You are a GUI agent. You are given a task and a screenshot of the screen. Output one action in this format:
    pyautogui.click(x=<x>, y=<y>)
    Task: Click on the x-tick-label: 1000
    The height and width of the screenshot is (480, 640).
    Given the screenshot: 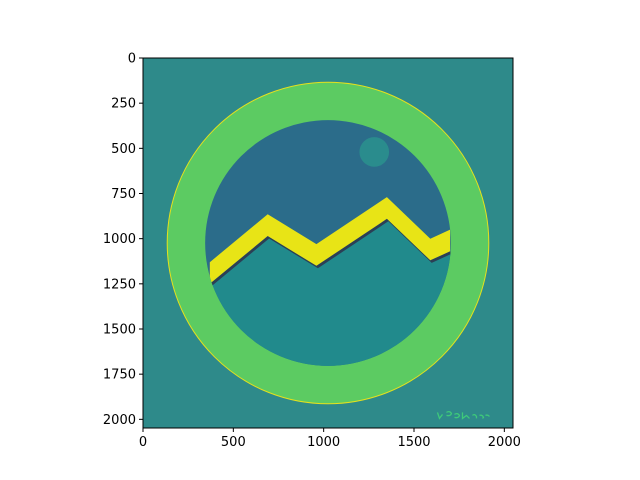 What is the action you would take?
    pyautogui.click(x=323, y=442)
    